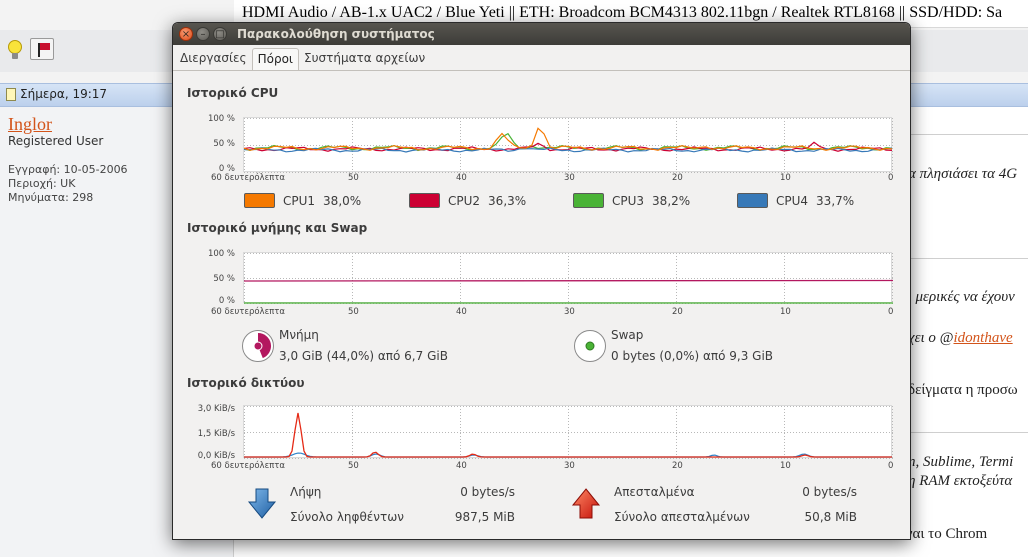 The image size is (1028, 557). Describe the element at coordinates (51, 197) in the screenshot. I see `user-post-count: Μηνύματα: 298` at that location.